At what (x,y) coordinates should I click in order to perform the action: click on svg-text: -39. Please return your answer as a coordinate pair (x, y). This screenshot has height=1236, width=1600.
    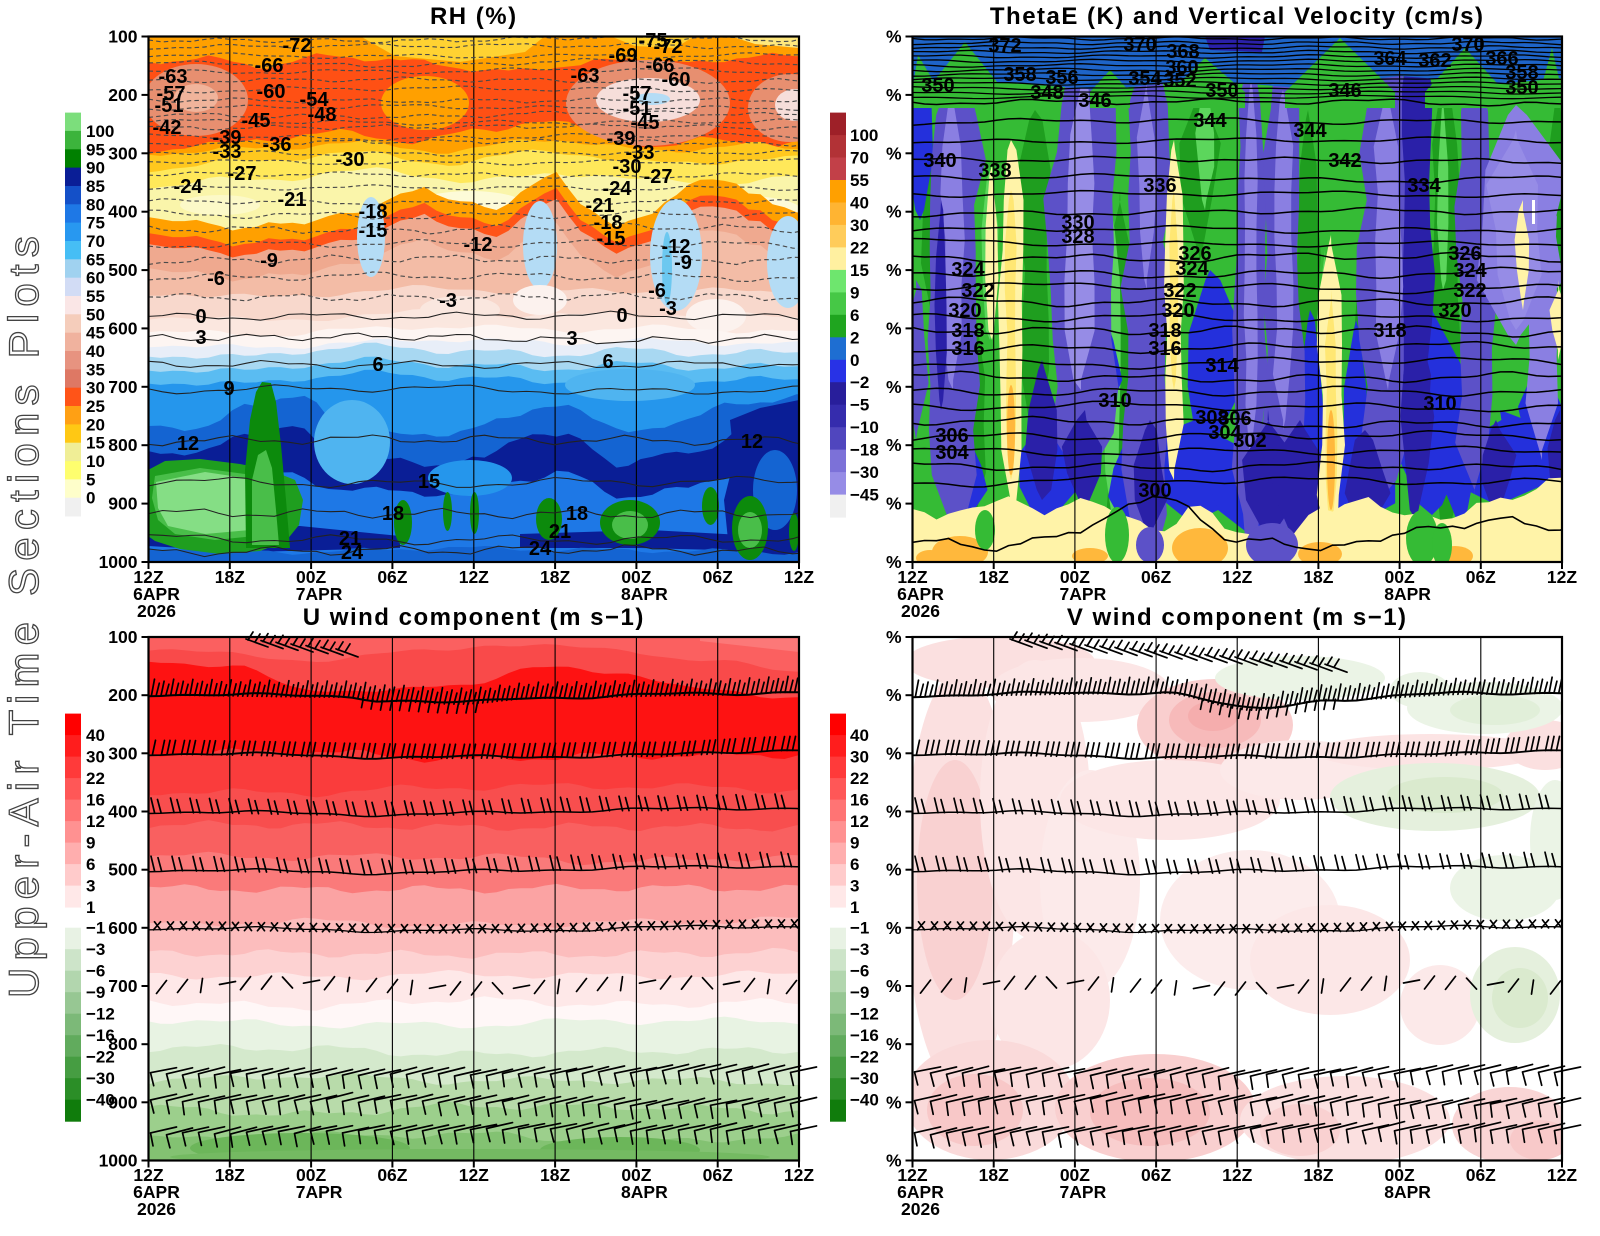
    Looking at the image, I should click on (227, 138).